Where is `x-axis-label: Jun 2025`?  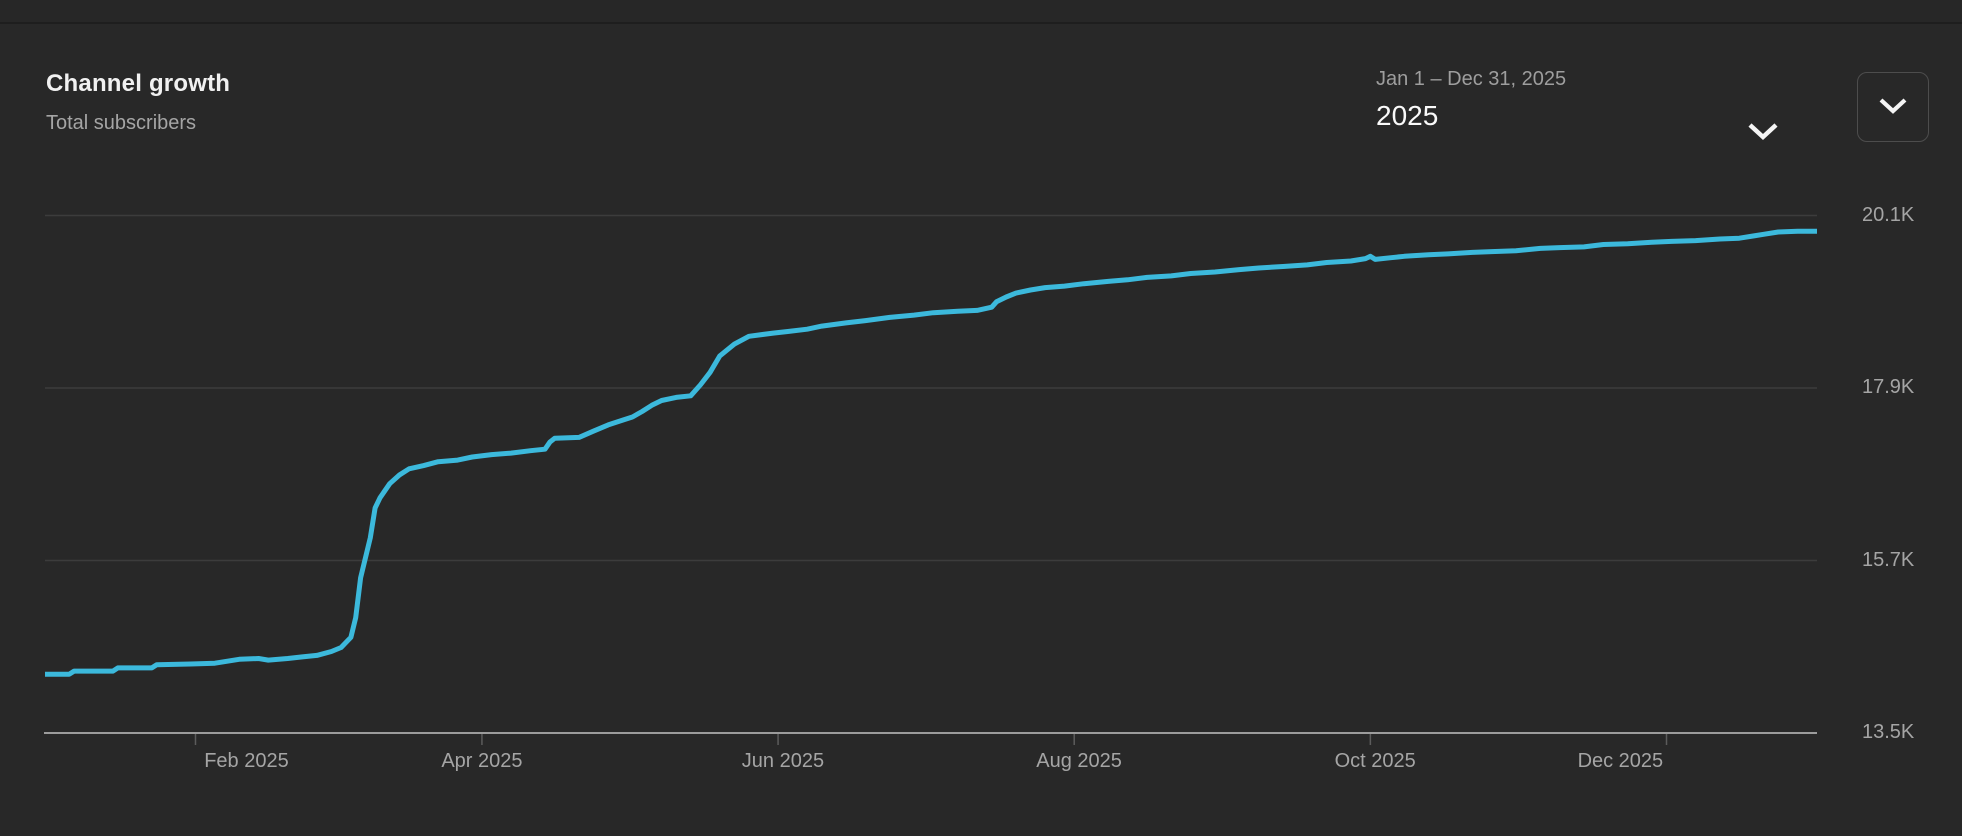
x-axis-label: Jun 2025 is located at coordinates (783, 761).